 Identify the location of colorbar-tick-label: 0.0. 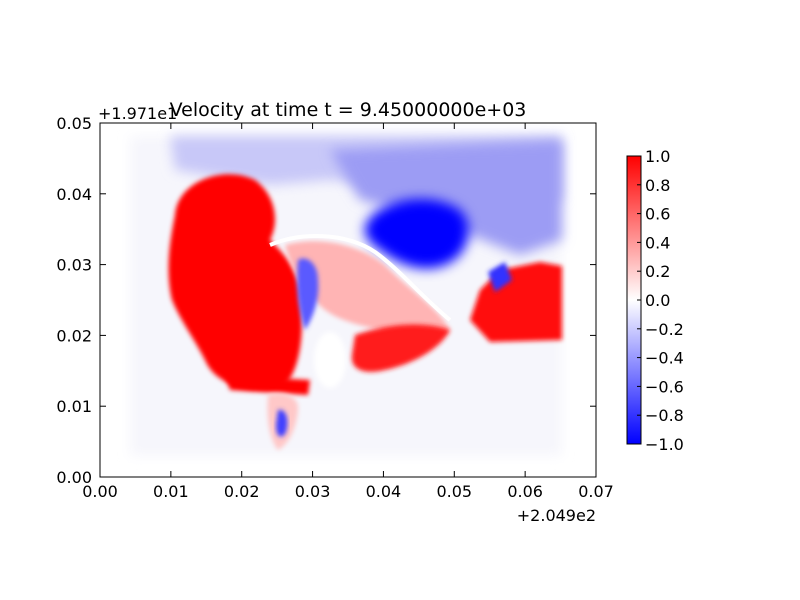
(657, 300).